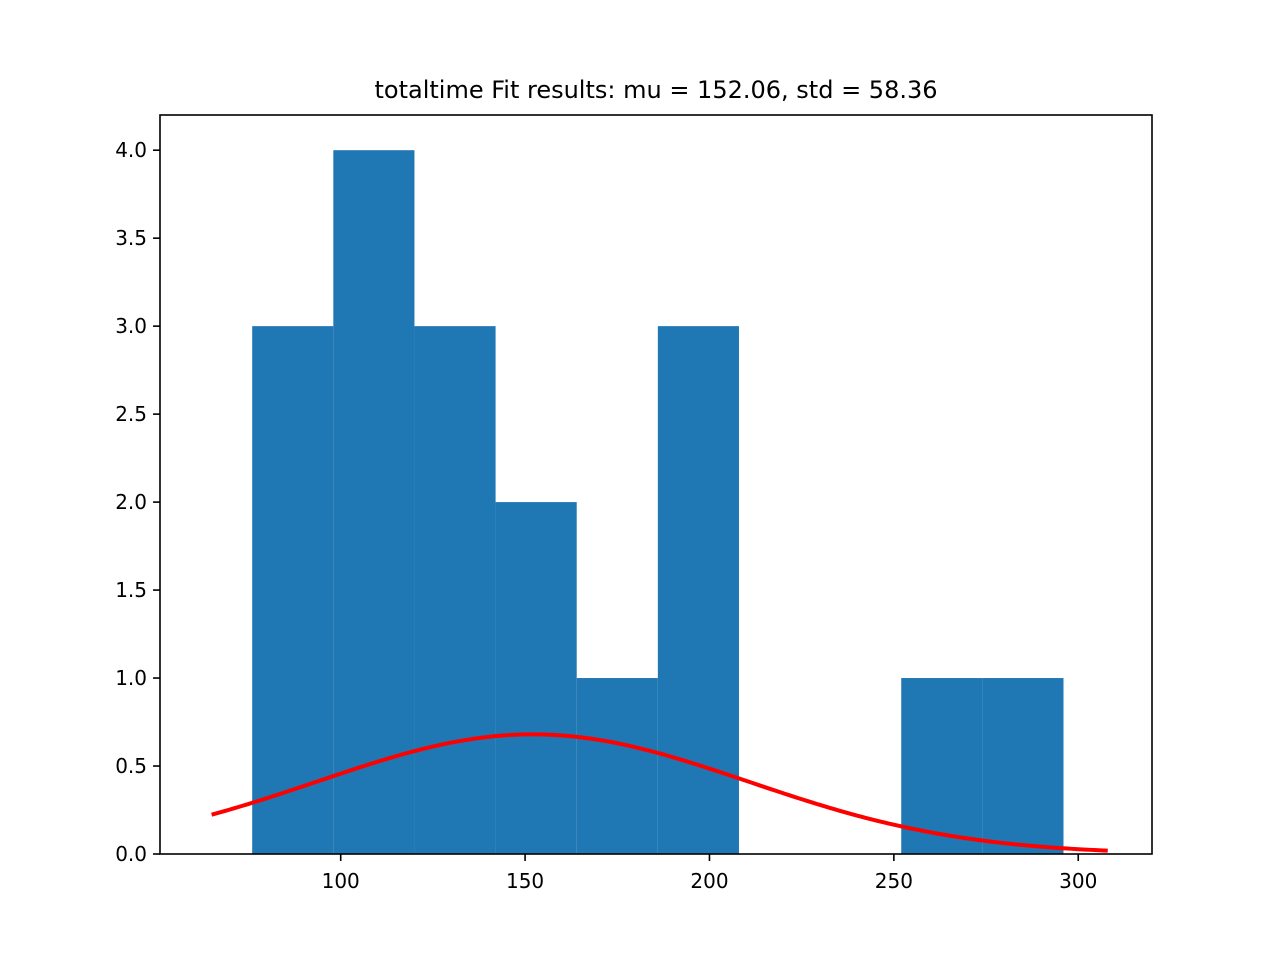 The width and height of the screenshot is (1280, 960). What do you see at coordinates (341, 881) in the screenshot?
I see `x-tick-label: 100` at bounding box center [341, 881].